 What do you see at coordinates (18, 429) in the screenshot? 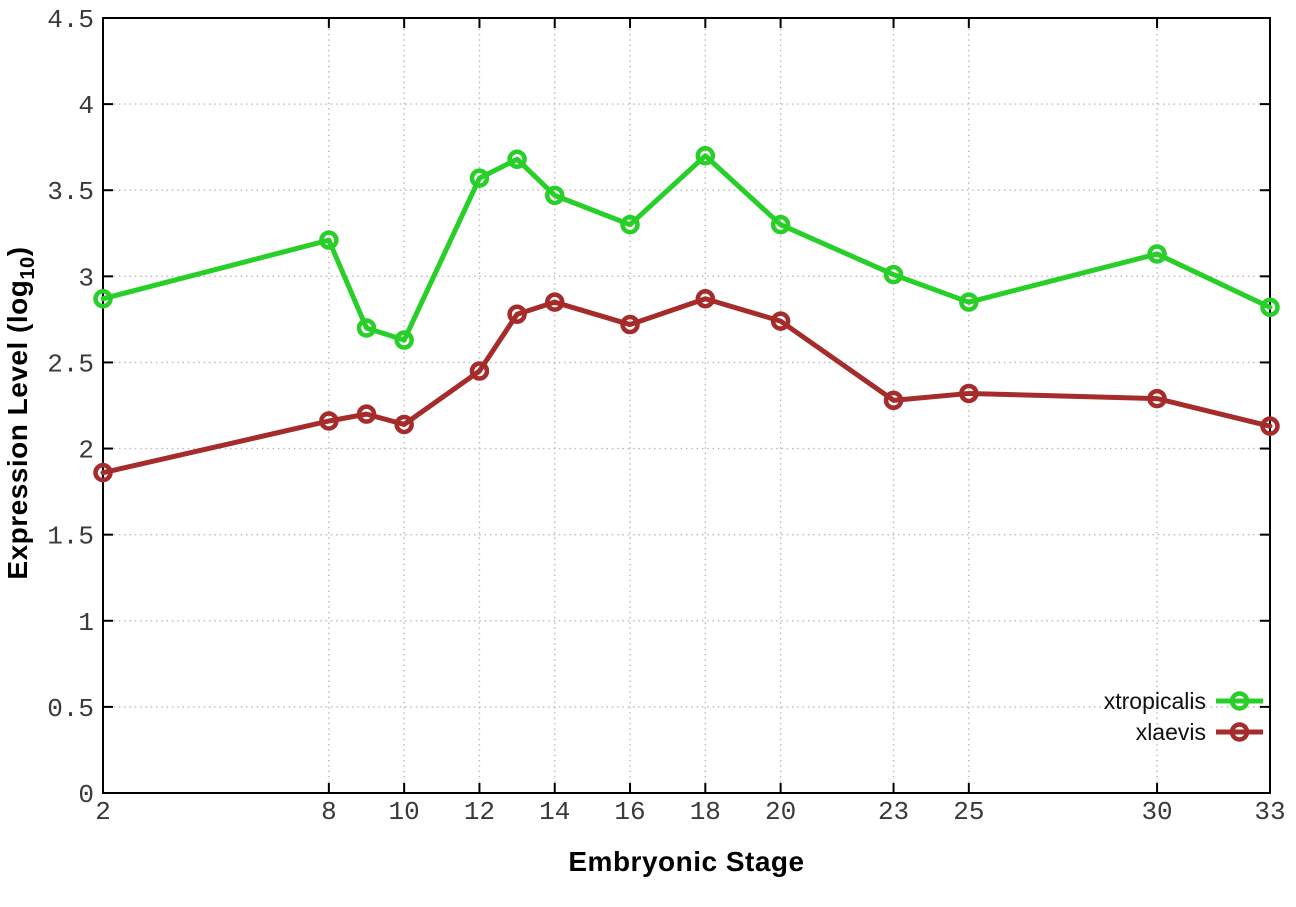
I see `y-axis-label-prefix: Expression Level (log` at bounding box center [18, 429].